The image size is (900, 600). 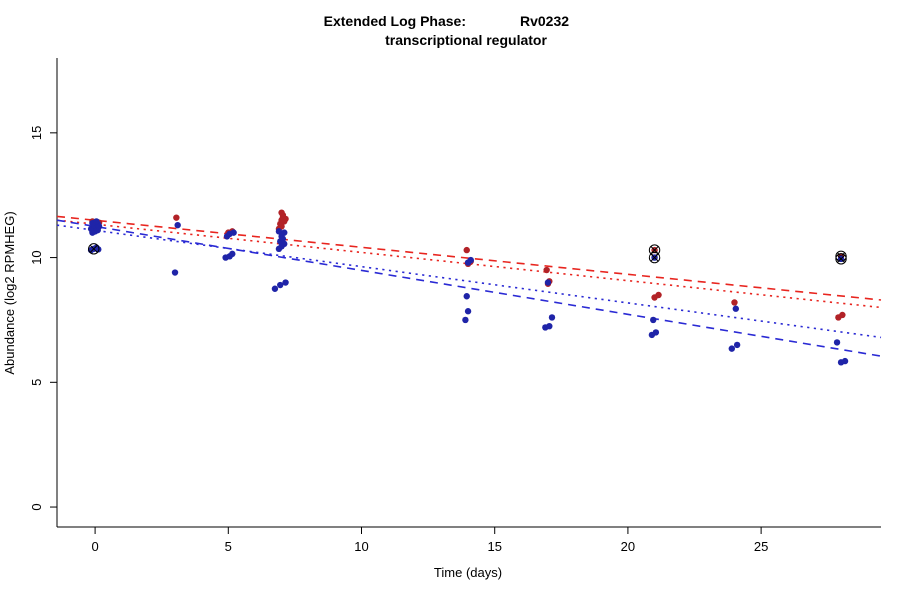 What do you see at coordinates (228, 546) in the screenshot?
I see `x-tick-label: 5` at bounding box center [228, 546].